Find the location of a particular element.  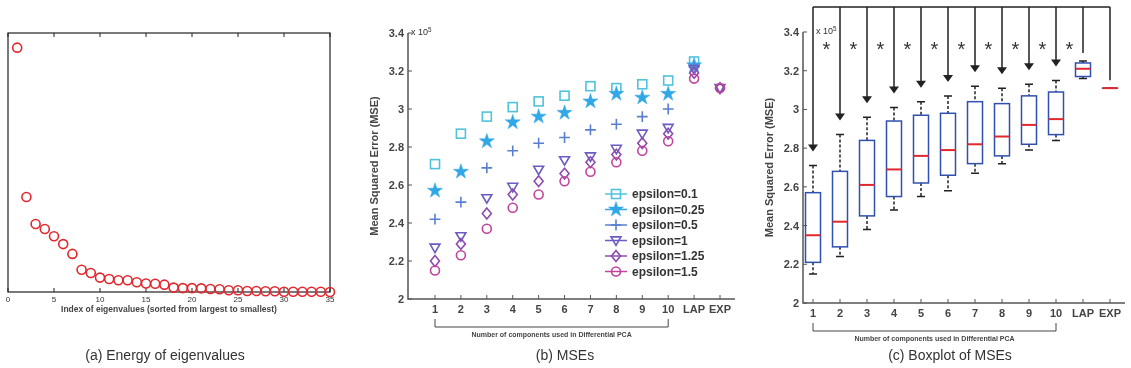

x-tick-label: 35 is located at coordinates (330, 299).